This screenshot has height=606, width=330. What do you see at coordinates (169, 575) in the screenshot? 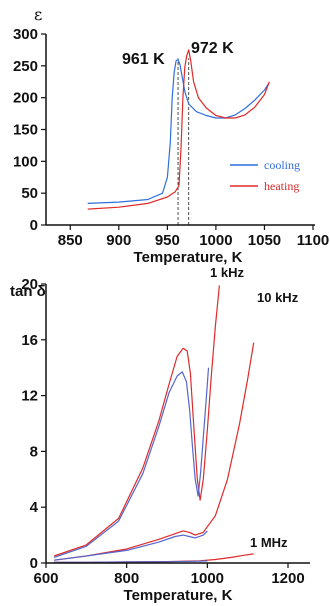
I see `x-ticks: 600 800 1000 1200` at bounding box center [169, 575].